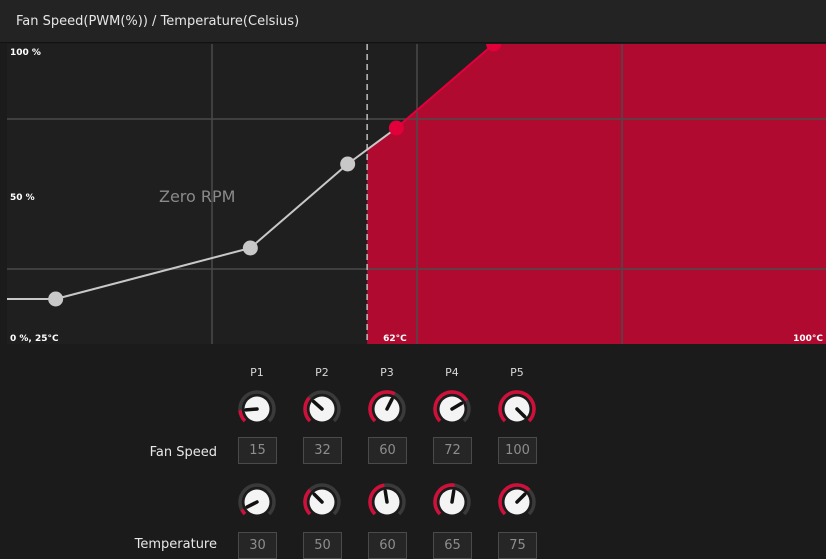 The width and height of the screenshot is (826, 559). Describe the element at coordinates (175, 544) in the screenshot. I see `temperature-row-label: Temperature` at that location.